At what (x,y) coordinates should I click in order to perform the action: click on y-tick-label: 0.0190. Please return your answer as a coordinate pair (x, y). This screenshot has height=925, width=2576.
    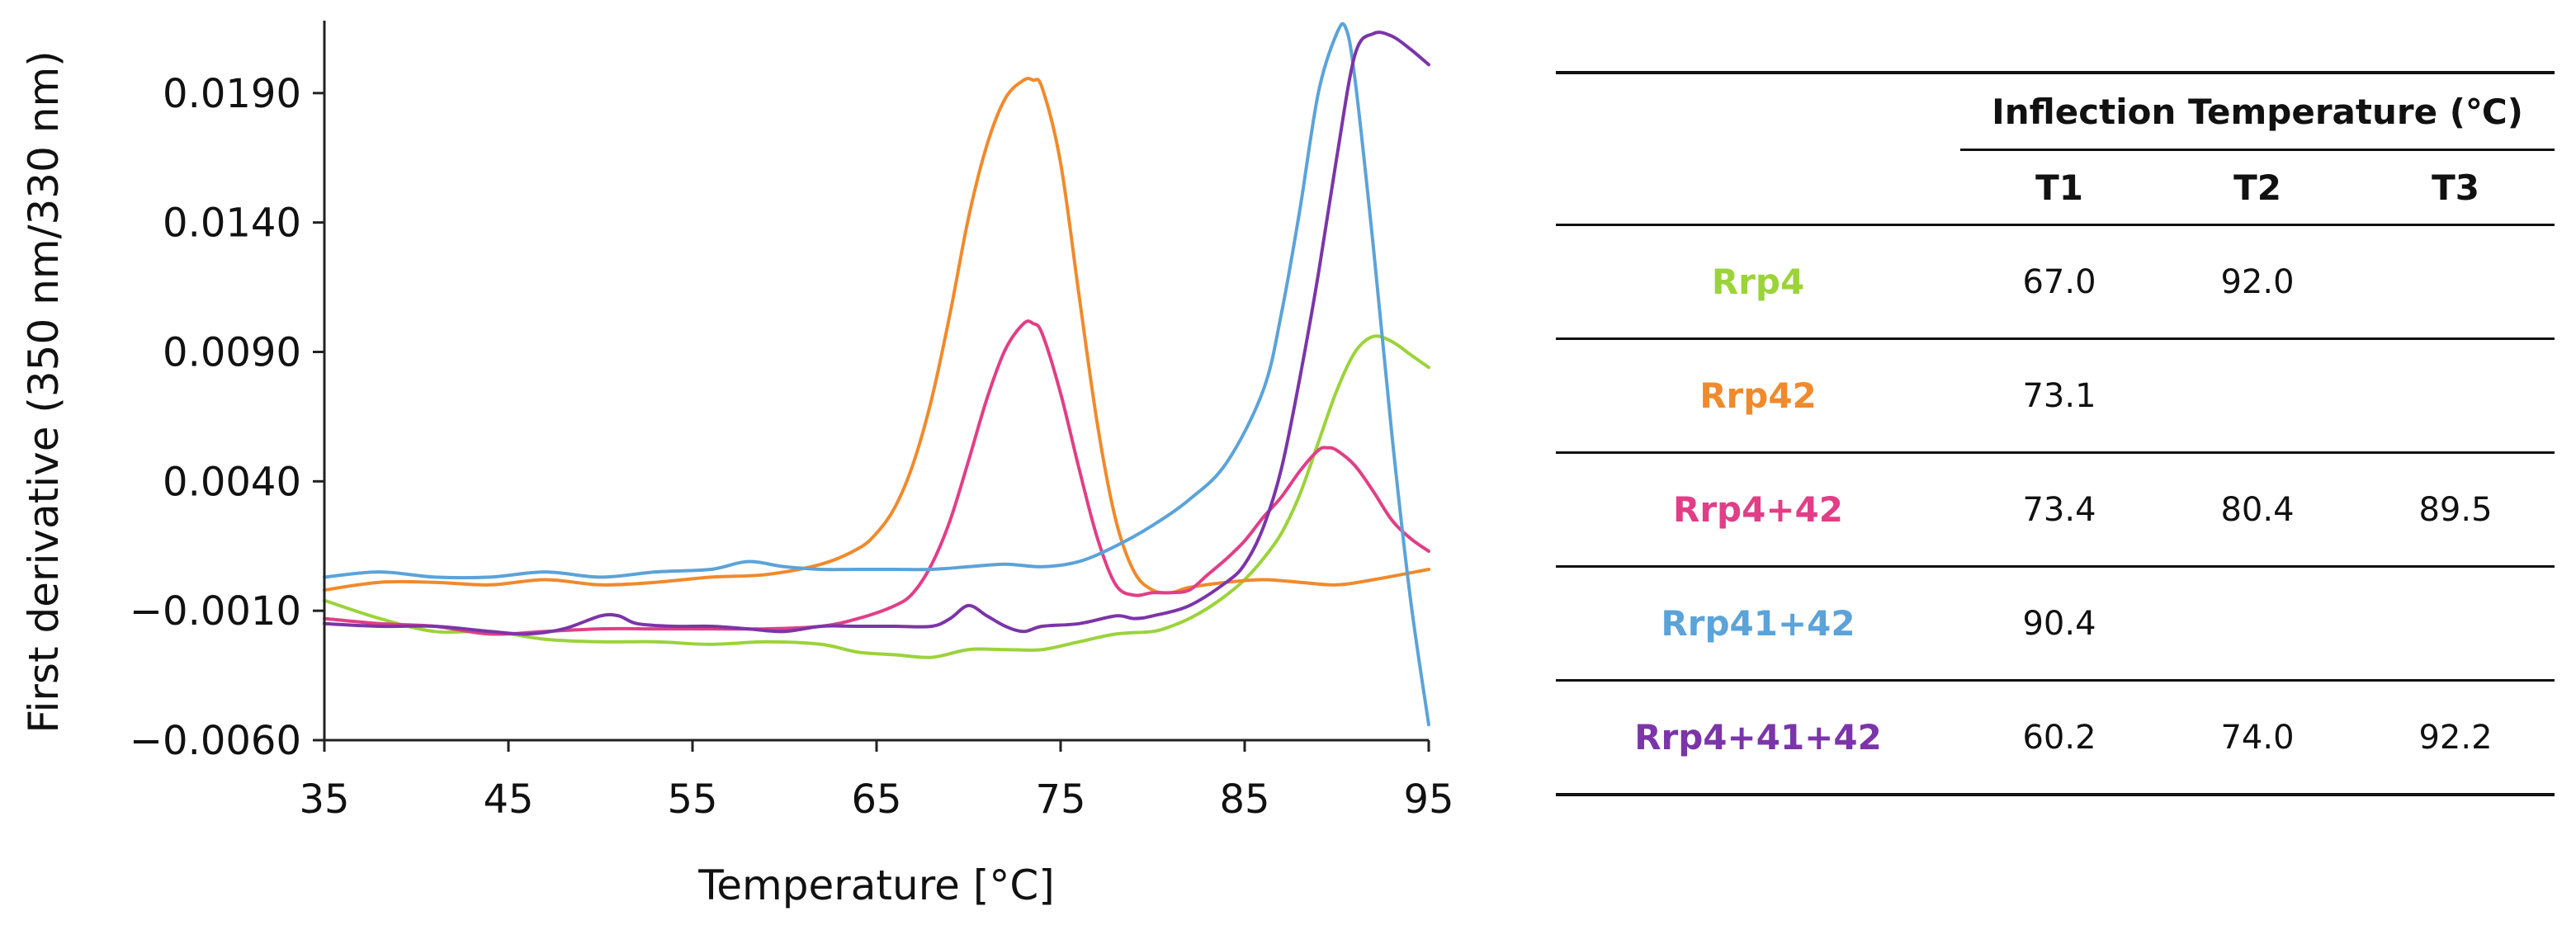
    Looking at the image, I should click on (232, 94).